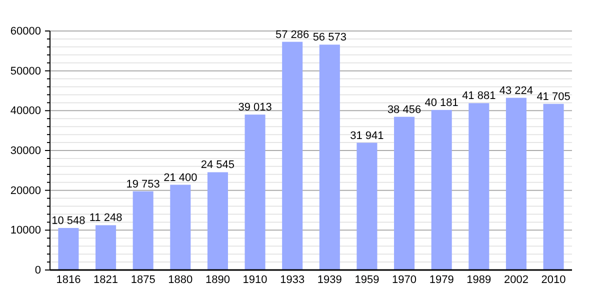  I want to click on x-tick-label: 1816, so click(68, 280).